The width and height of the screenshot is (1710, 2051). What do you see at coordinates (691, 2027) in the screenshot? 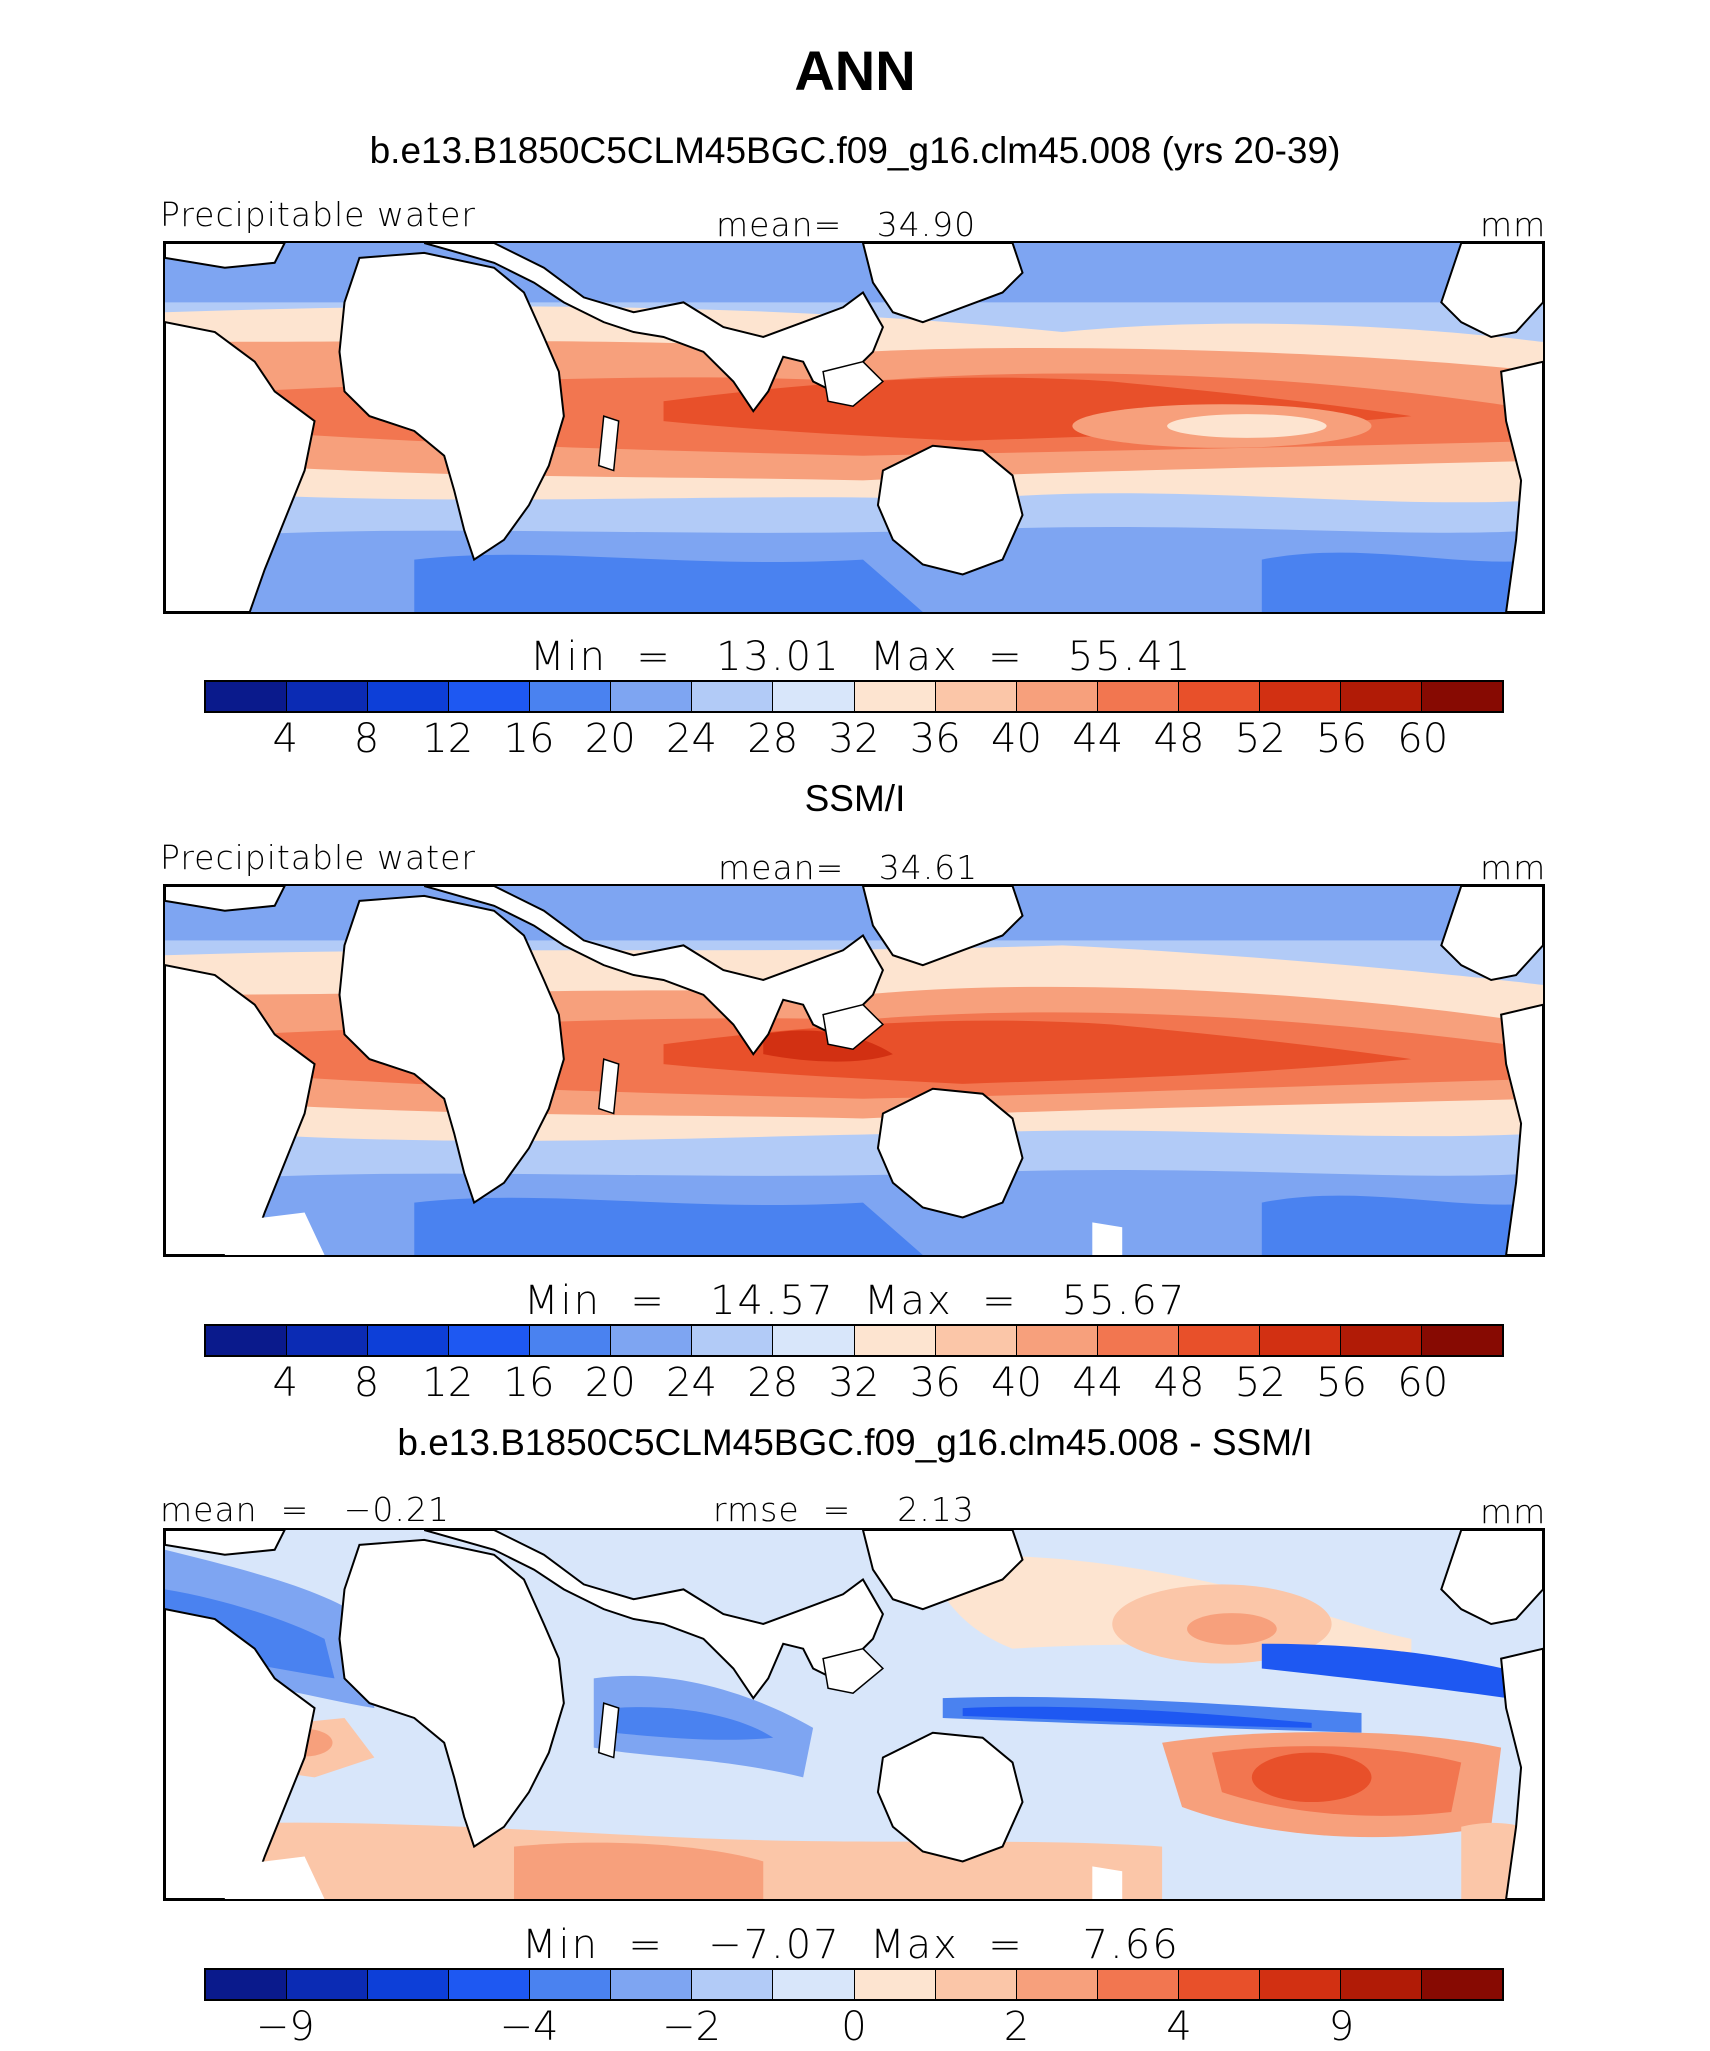
I see `colorbar-tick: −2` at bounding box center [691, 2027].